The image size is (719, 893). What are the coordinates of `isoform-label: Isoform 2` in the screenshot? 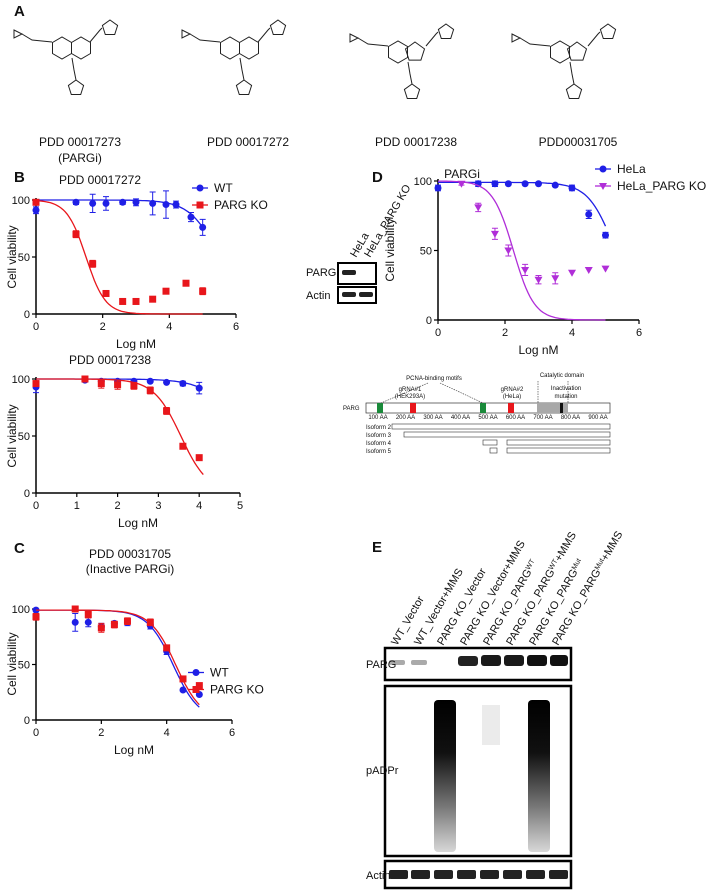 It's located at (379, 428).